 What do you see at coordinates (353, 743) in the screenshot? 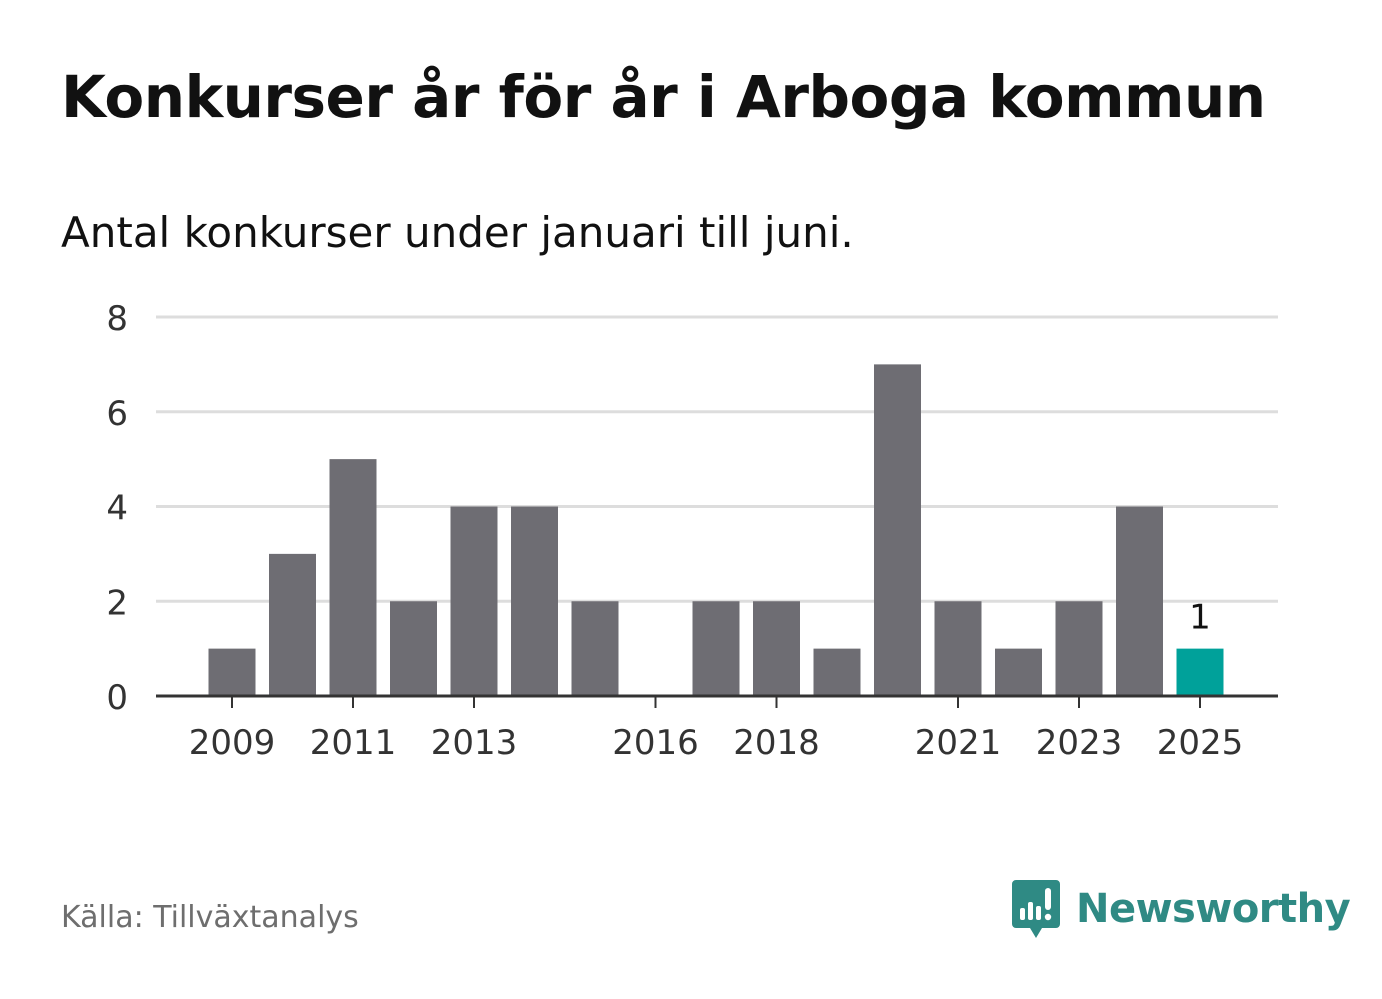
I see `x-tick-label: 2011` at bounding box center [353, 743].